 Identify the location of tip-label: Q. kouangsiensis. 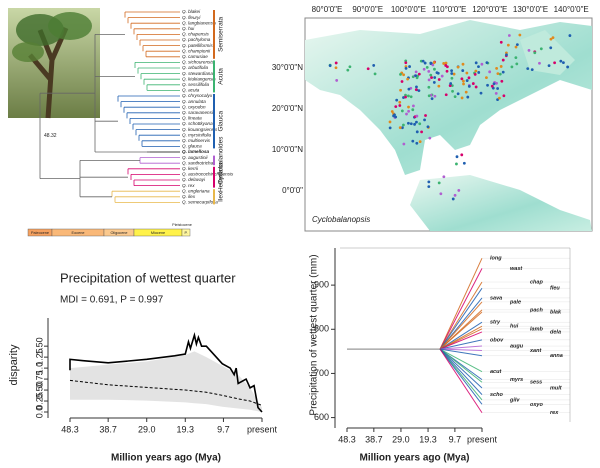
(200, 129).